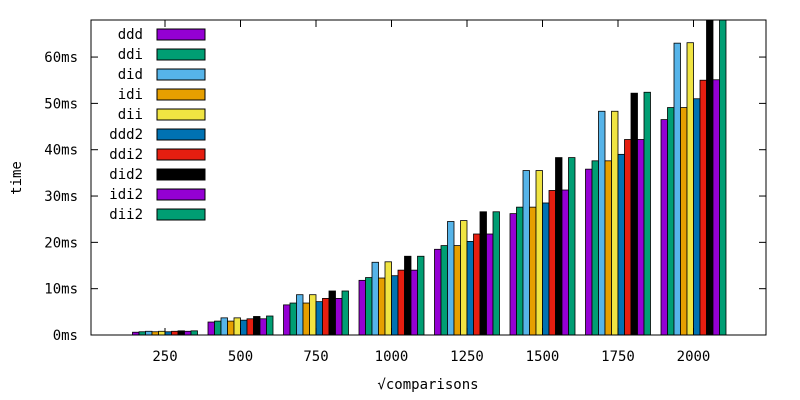 Image resolution: width=800 pixels, height=400 pixels. I want to click on y-axis-label: time, so click(17, 178).